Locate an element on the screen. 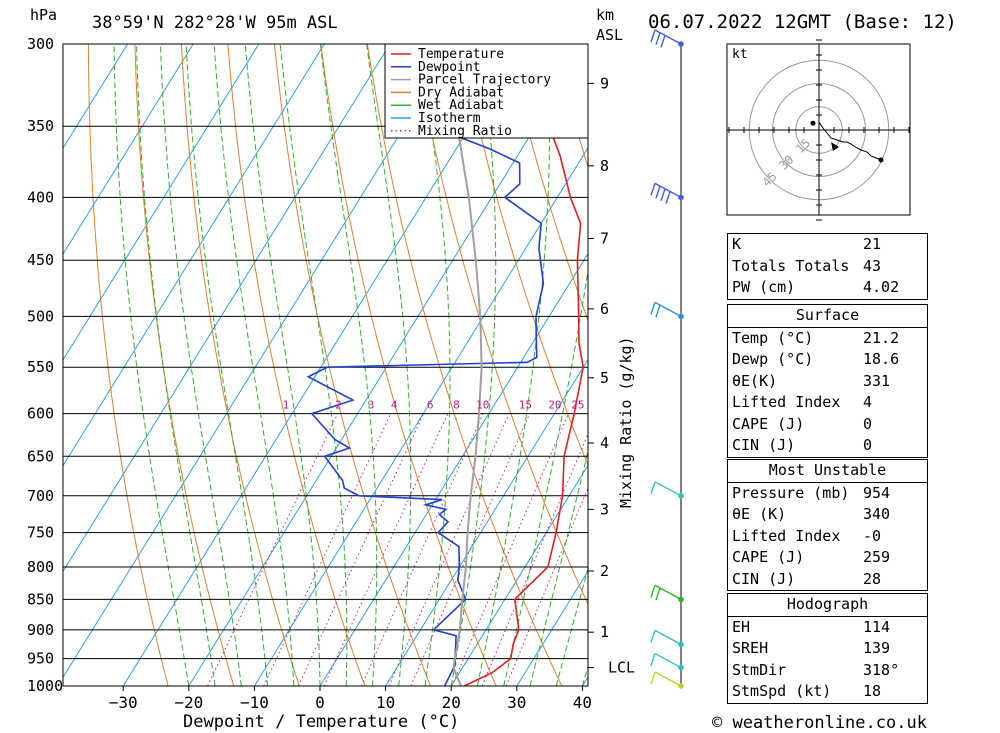 This screenshot has height=733, width=1000. hodograph-storm-marker is located at coordinates (835, 146).